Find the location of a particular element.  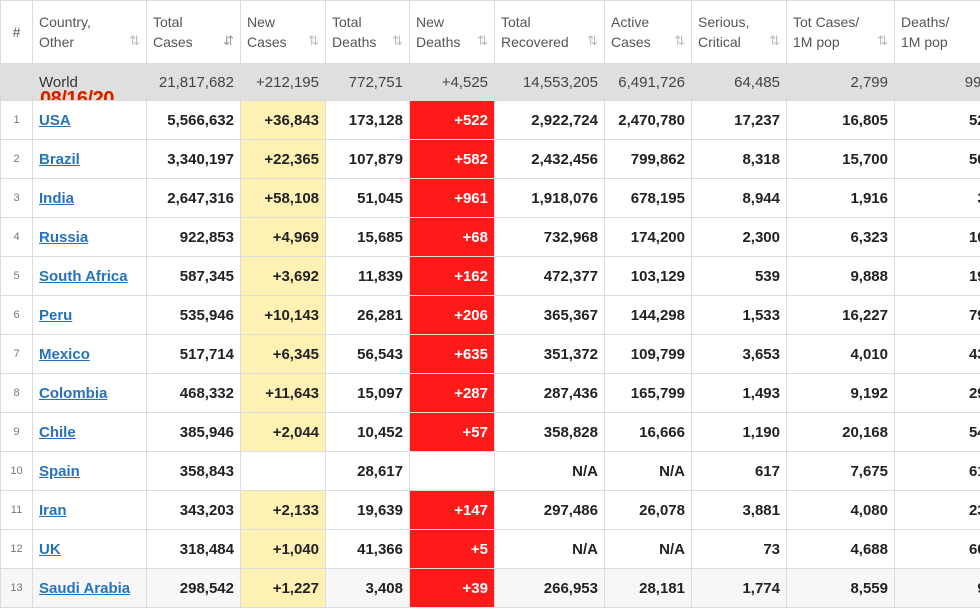

row-index-cell: 3 is located at coordinates (16, 198).